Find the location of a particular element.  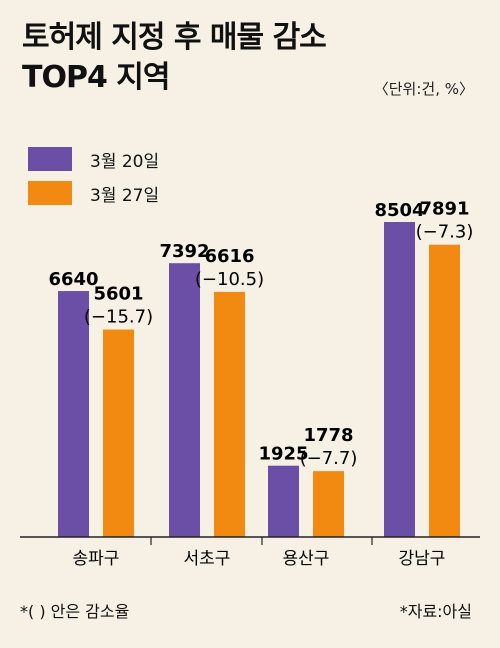

value-label-4-series-1: 8504 is located at coordinates (399, 210).